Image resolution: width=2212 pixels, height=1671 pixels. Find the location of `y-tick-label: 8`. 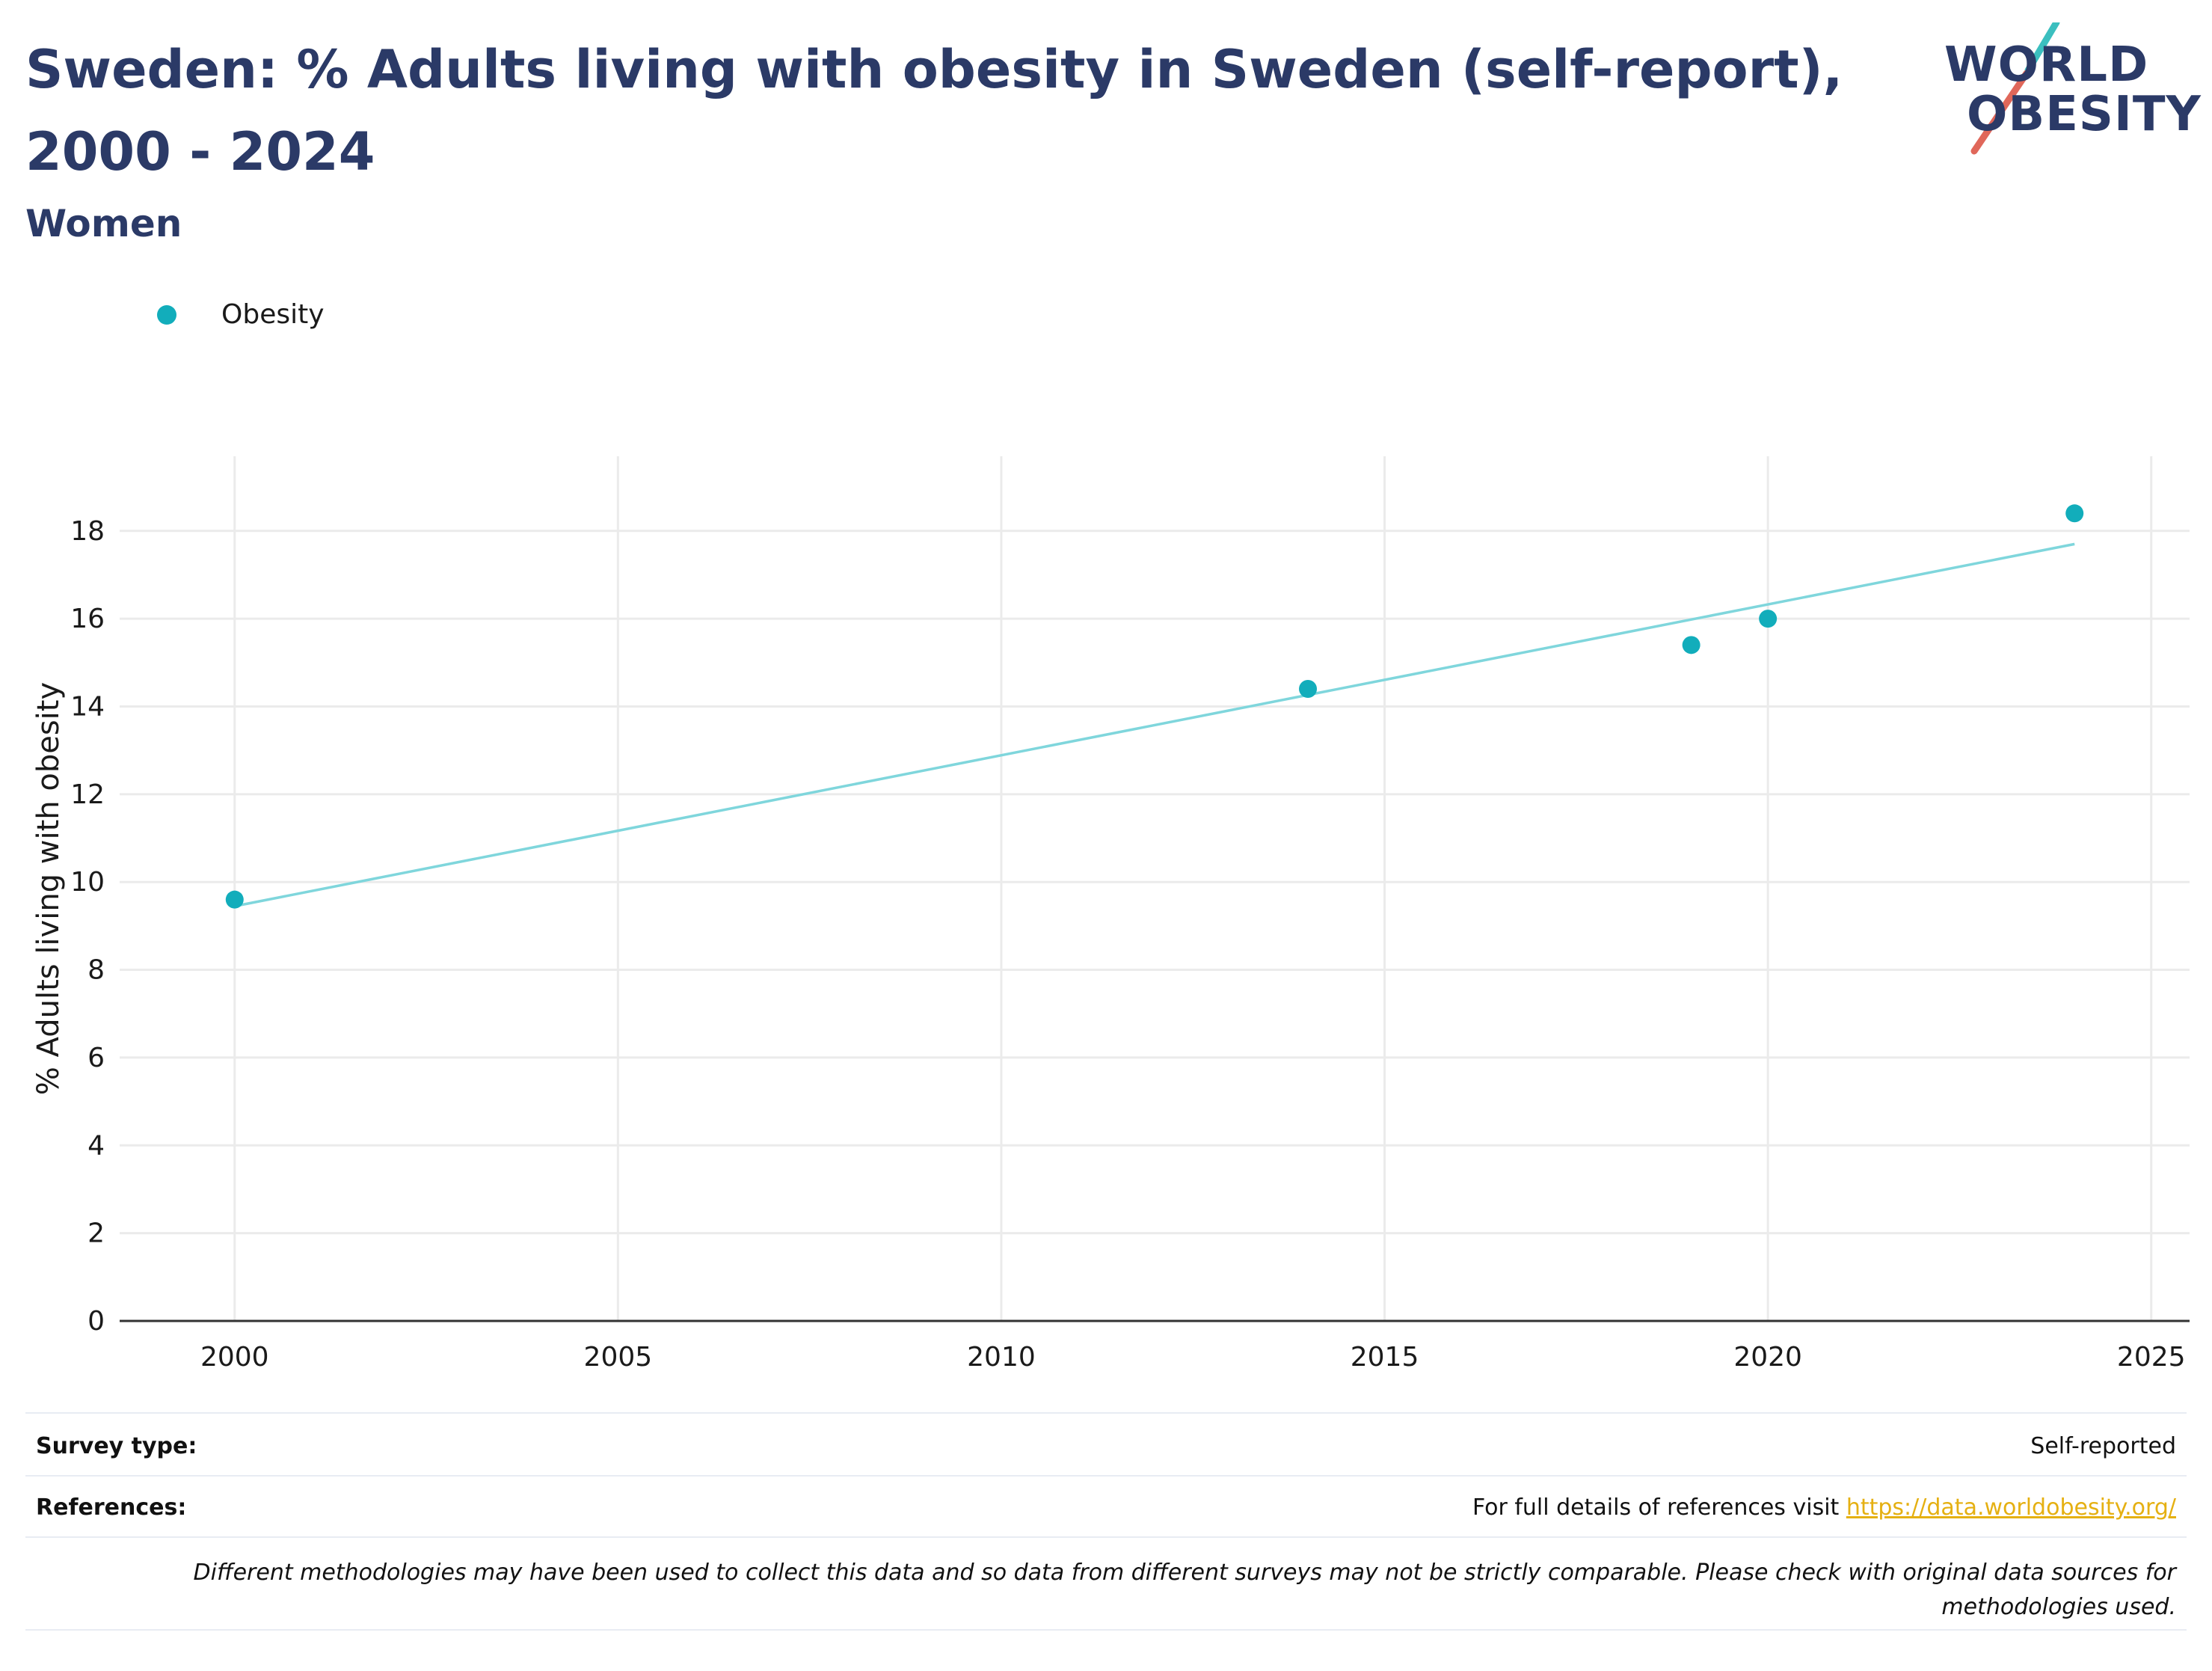

y-tick-label: 8 is located at coordinates (96, 970).